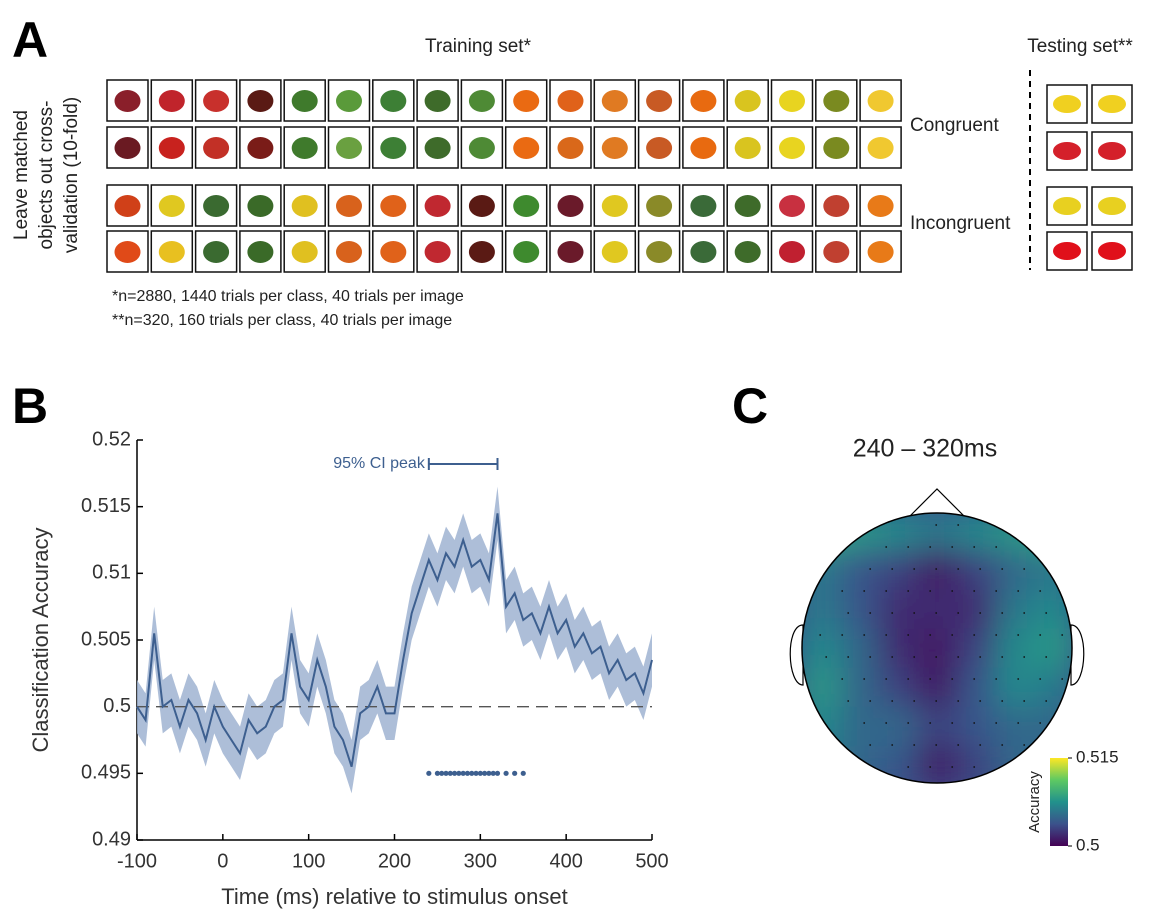  What do you see at coordinates (71, 175) in the screenshot?
I see `y-label-line: validation (10-fold)` at bounding box center [71, 175].